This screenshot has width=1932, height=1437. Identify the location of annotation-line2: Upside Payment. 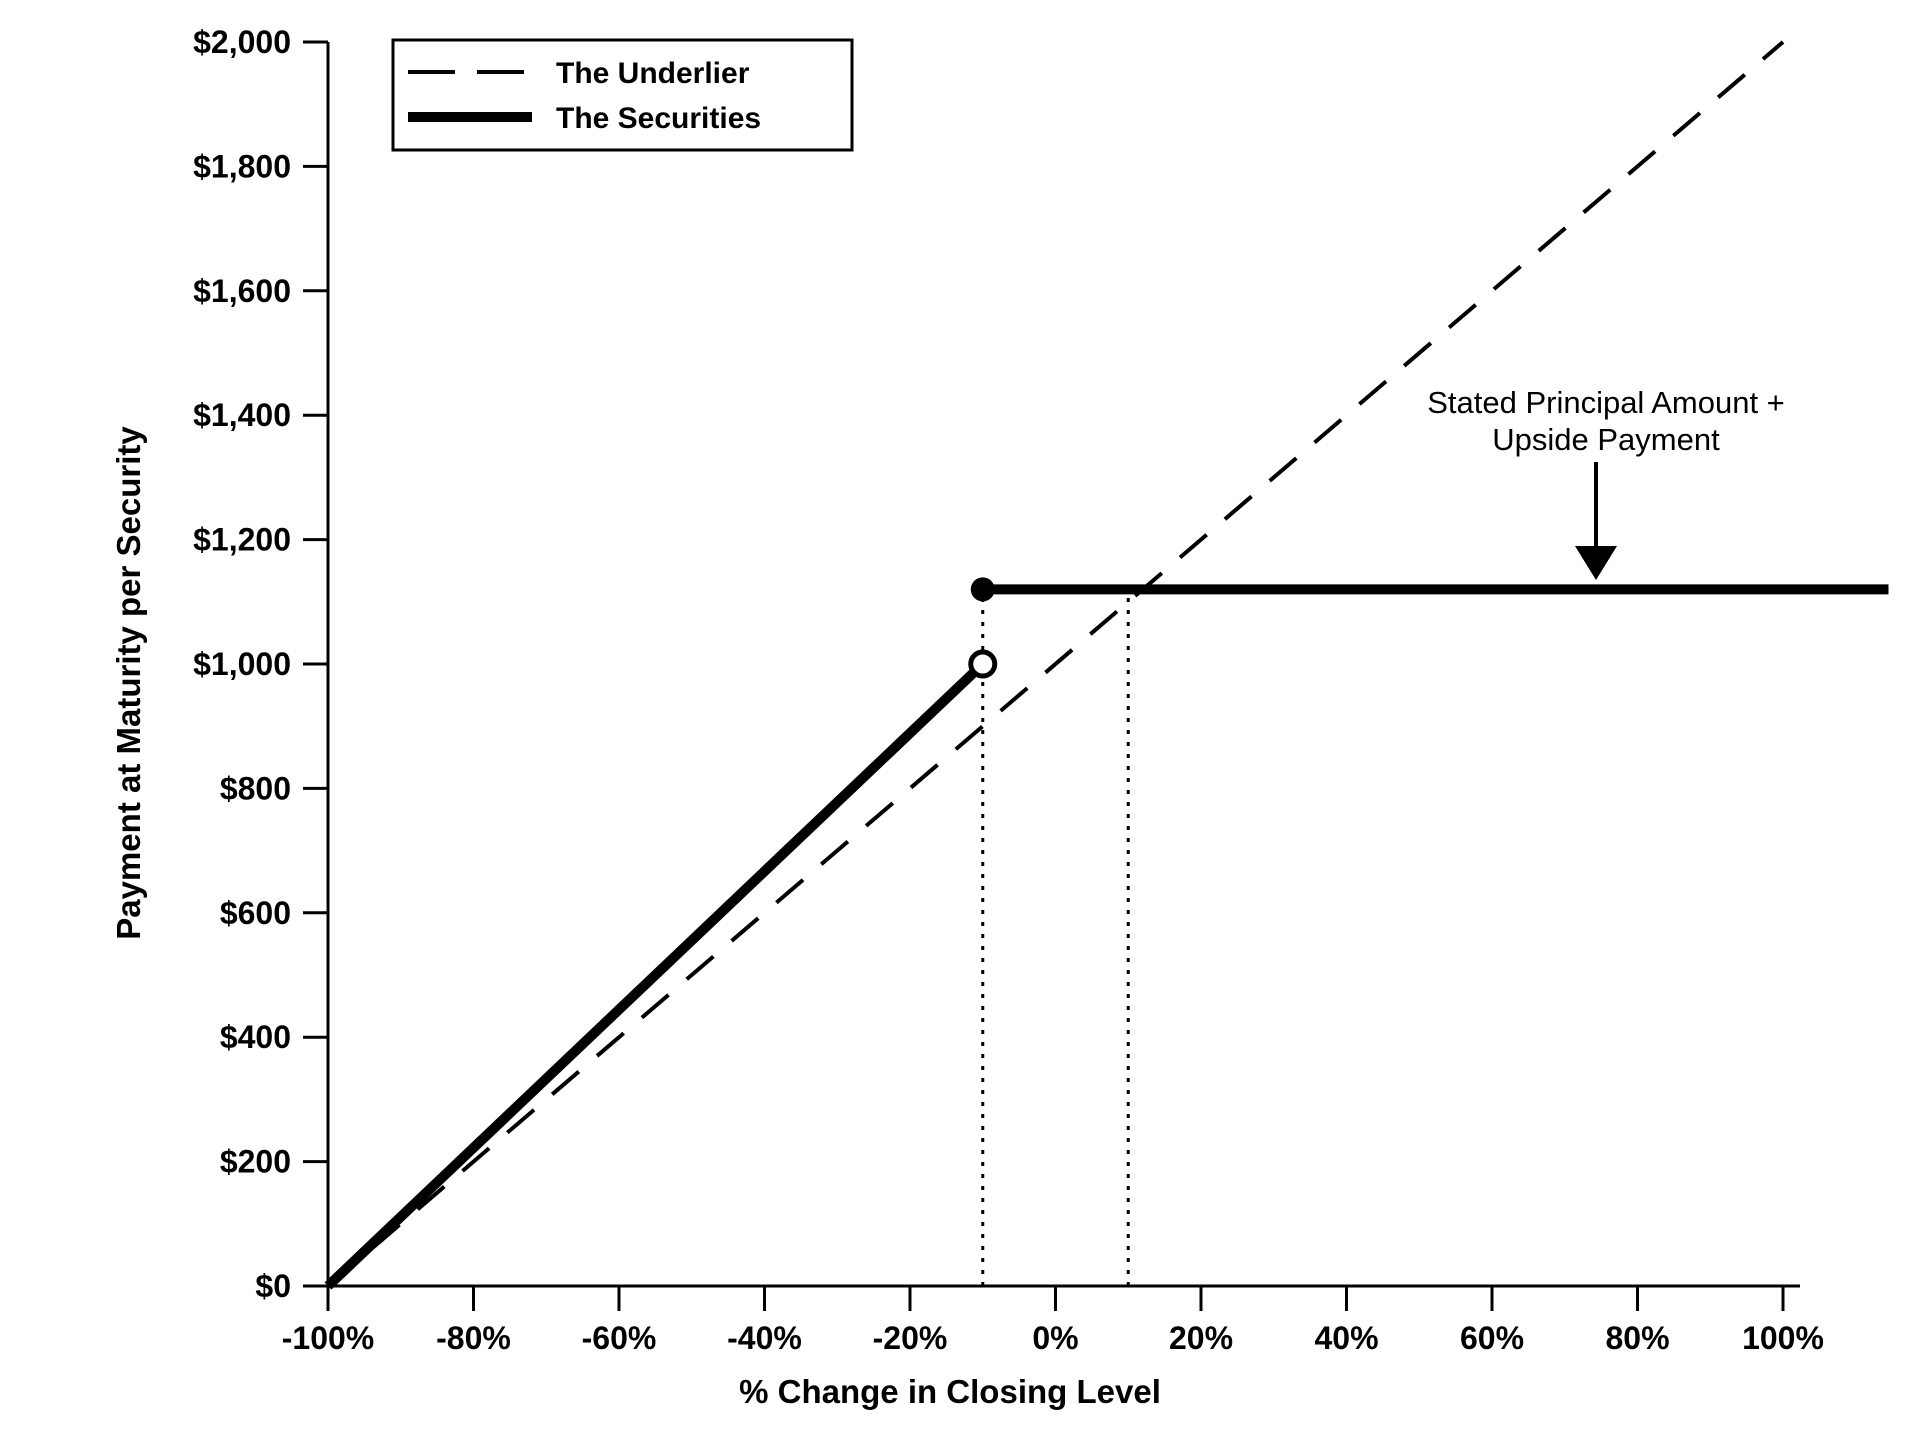
(1606, 439).